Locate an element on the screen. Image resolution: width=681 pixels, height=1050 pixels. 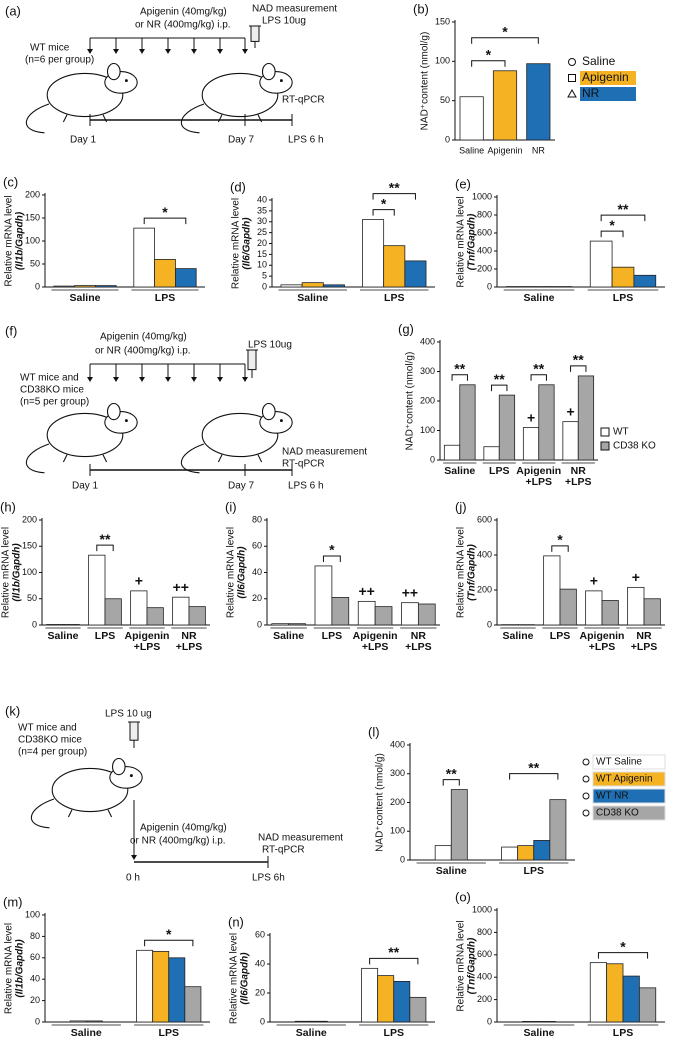
y-tick-label: 60 is located at coordinates (260, 934).